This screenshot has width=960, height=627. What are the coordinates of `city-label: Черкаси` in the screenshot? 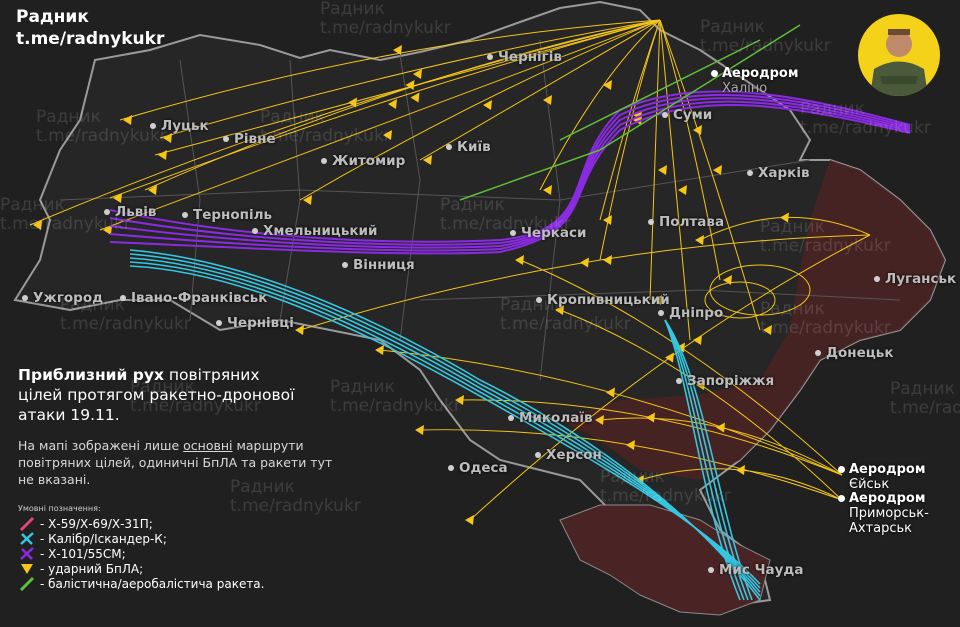 It's located at (548, 233).